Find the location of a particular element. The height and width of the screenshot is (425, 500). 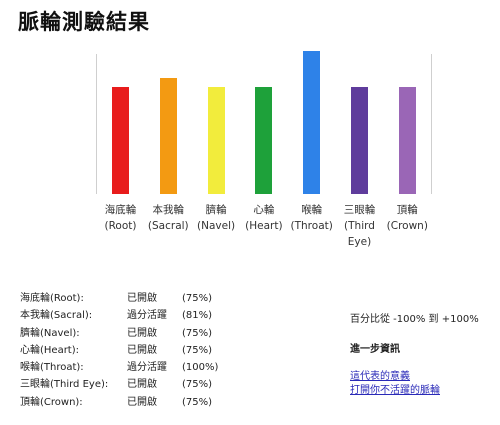

chakra-name: 臍輪(Navel): is located at coordinates (50, 333).